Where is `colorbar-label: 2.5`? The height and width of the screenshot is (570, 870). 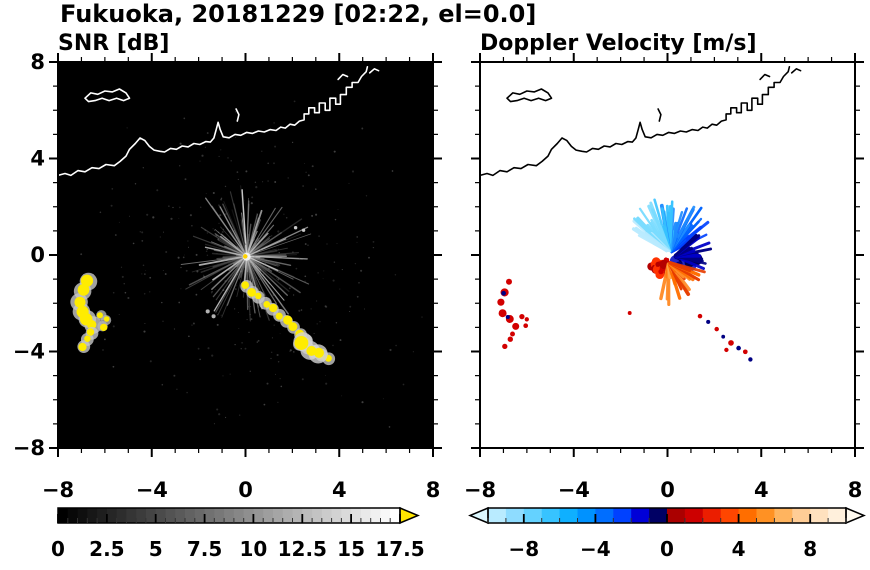
colorbar-label: 2.5 is located at coordinates (106, 549).